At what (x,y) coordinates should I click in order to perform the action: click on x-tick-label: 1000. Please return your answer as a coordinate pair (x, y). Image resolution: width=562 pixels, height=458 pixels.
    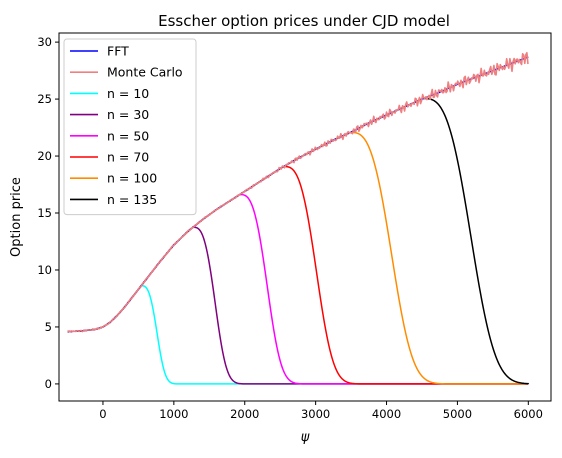
    Looking at the image, I should click on (173, 414).